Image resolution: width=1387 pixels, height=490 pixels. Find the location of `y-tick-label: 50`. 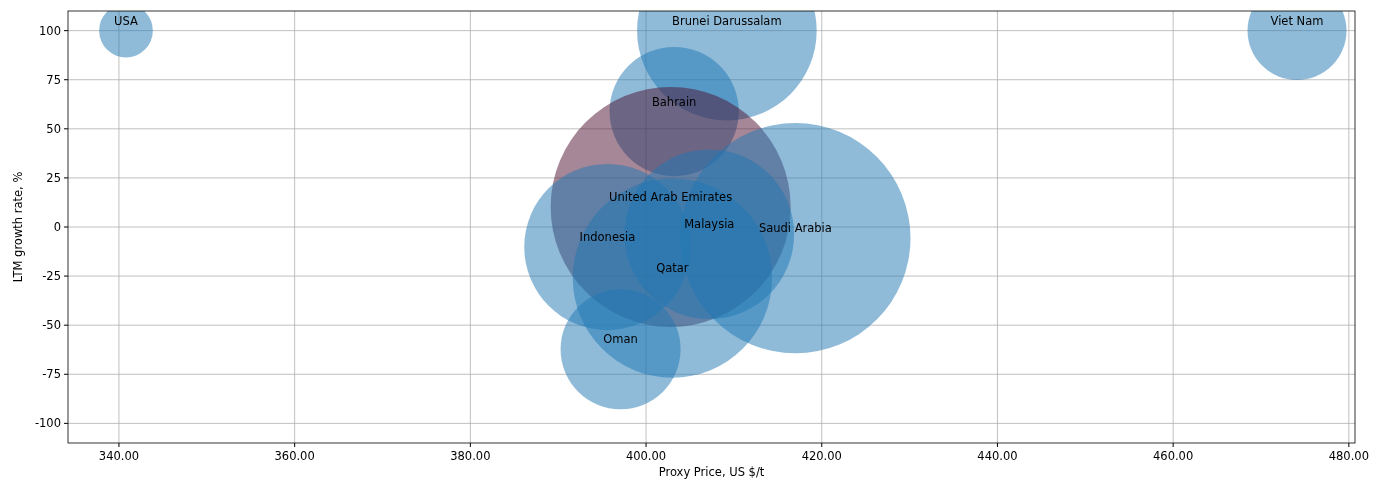

y-tick-label: 50 is located at coordinates (53, 128).